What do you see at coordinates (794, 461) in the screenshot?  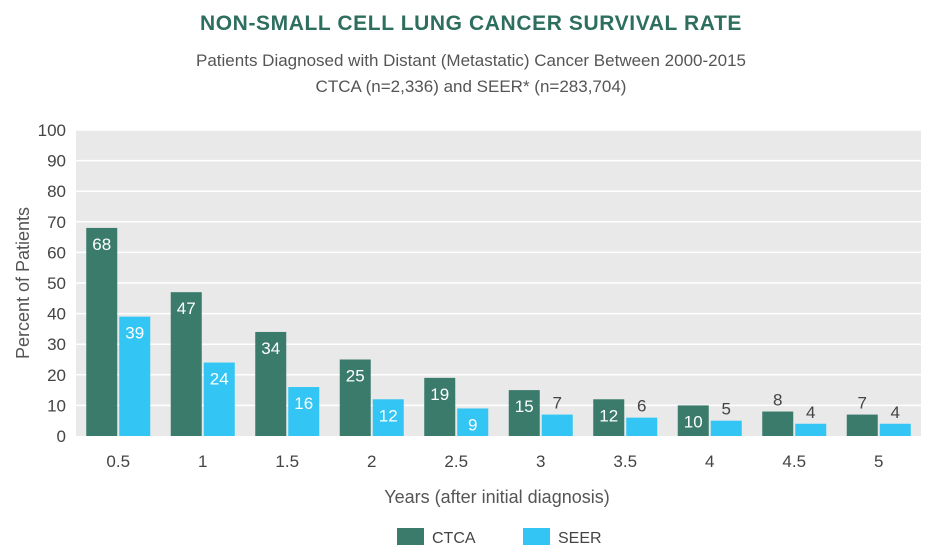 I see `x-tick-label: 4.5` at bounding box center [794, 461].